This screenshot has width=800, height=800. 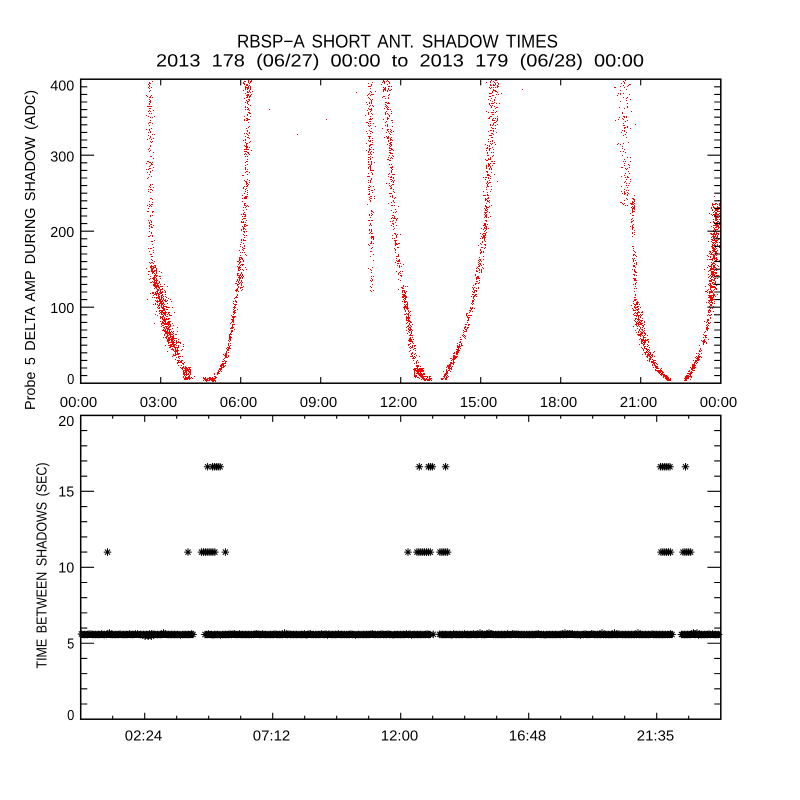 What do you see at coordinates (559, 403) in the screenshot?
I see `svg-text: 18:00` at bounding box center [559, 403].